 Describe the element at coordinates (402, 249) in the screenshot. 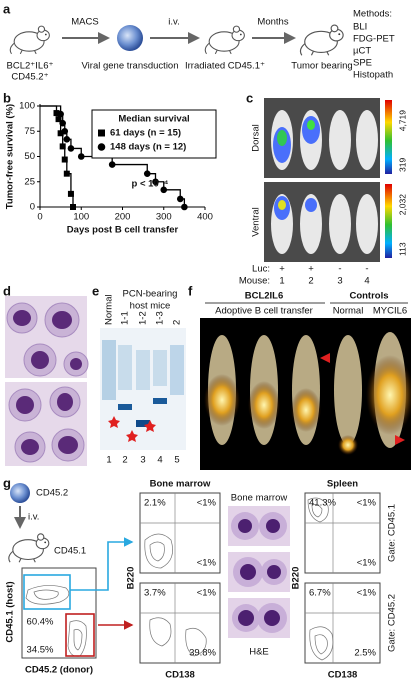

I see `scale-label: 113` at that location.